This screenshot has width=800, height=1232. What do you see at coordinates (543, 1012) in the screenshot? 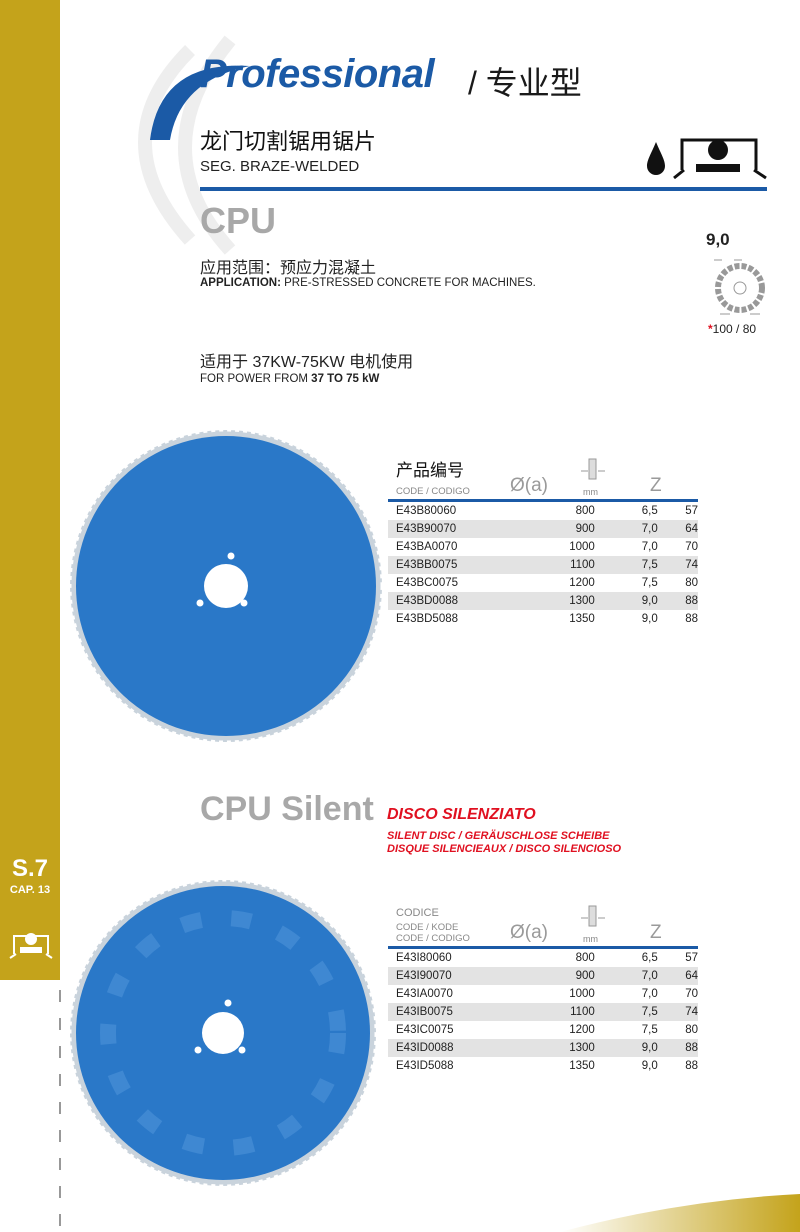
I see `table-row: E43IB0075 1100 7,5 74` at bounding box center [543, 1012].